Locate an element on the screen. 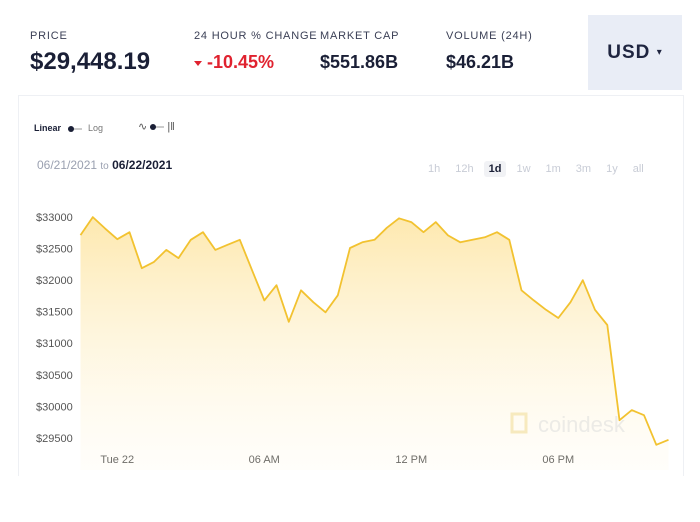 This screenshot has height=522, width=700. change-stat: 24 HOUR % CHANGE -10.45% is located at coordinates (255, 51).